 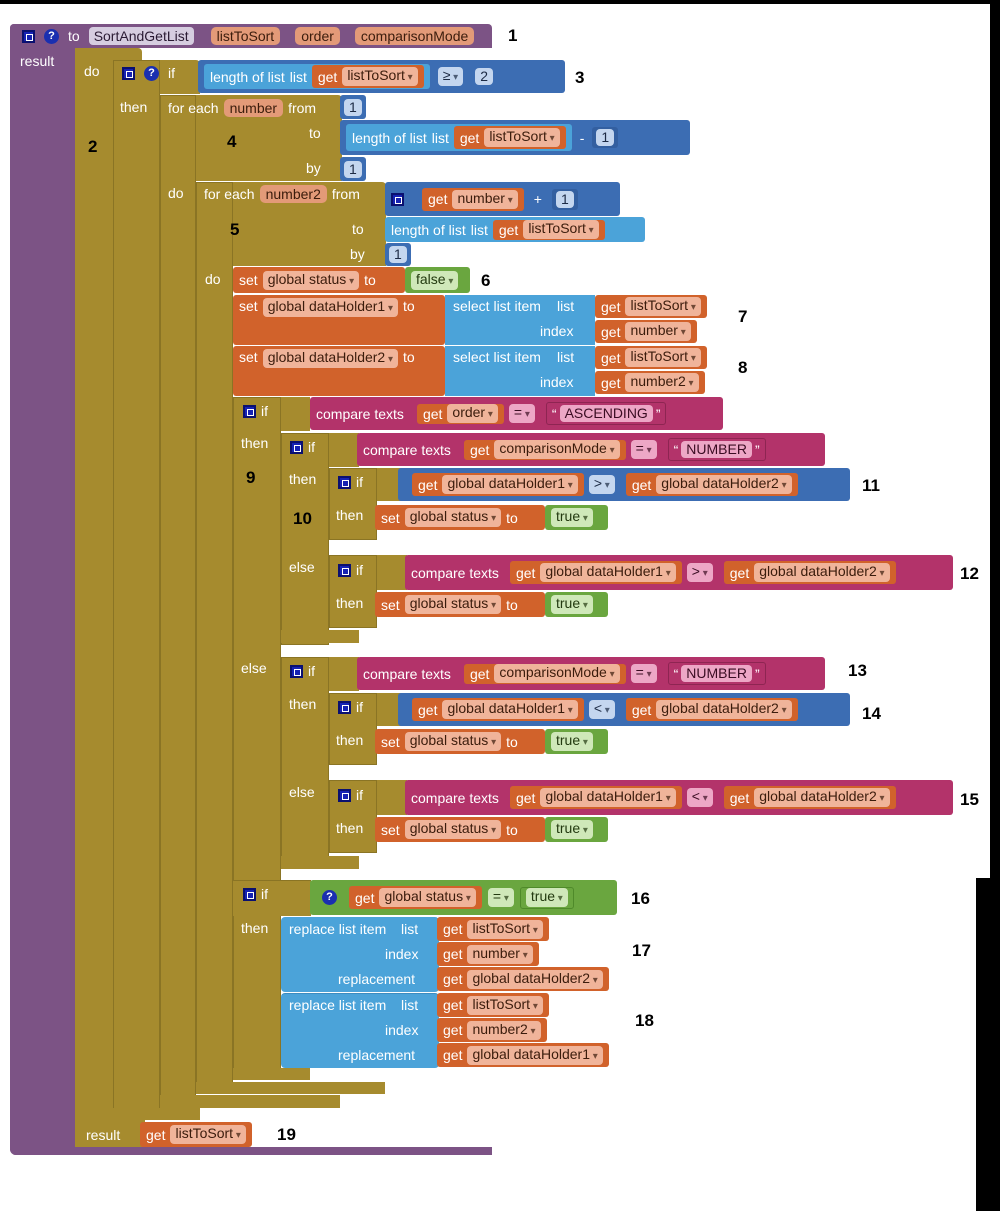 I want to click on variable-dropdown: number, so click(x=658, y=331).